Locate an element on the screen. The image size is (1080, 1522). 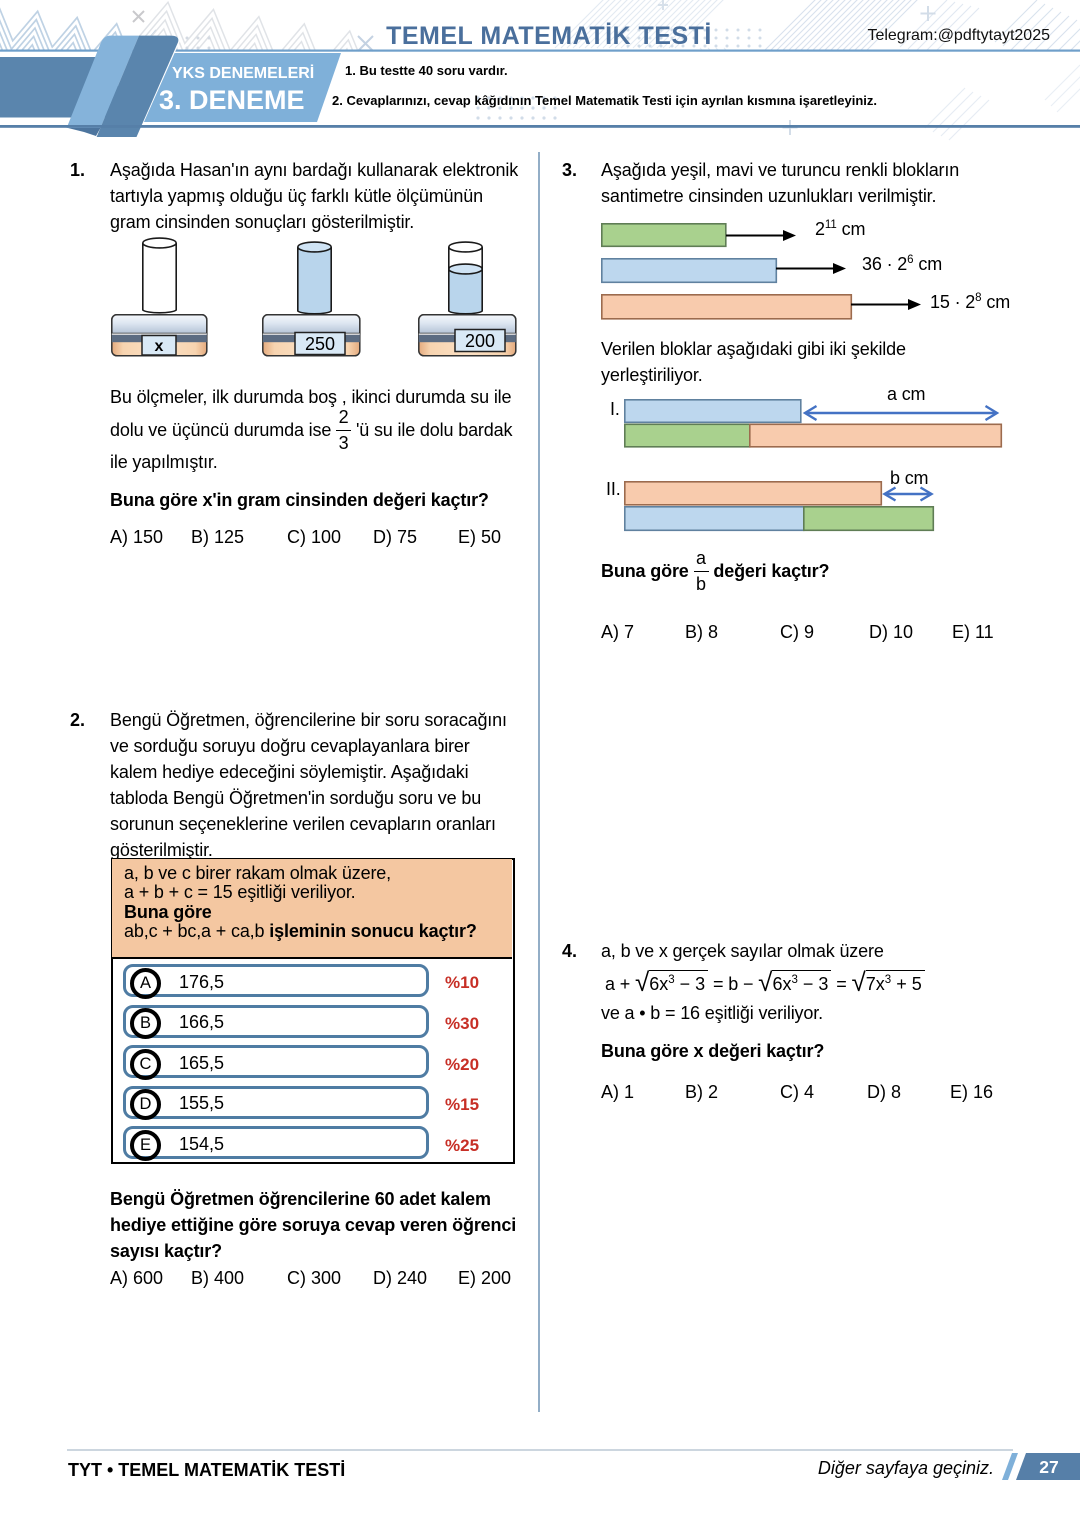
svg-text: 200 is located at coordinates (480, 341).